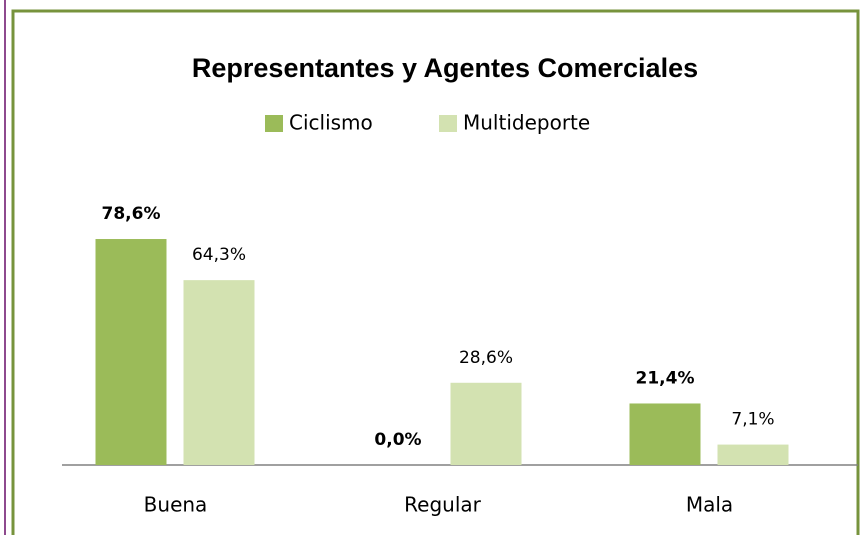 The width and height of the screenshot is (861, 535). I want to click on legend-label: Multideporte, so click(526, 123).